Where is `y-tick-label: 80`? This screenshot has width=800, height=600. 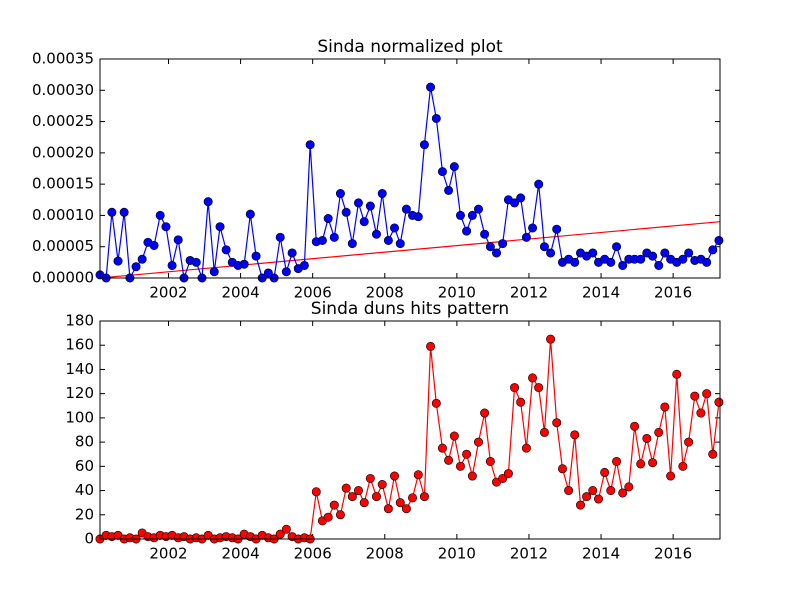 y-tick-label: 80 is located at coordinates (84, 442).